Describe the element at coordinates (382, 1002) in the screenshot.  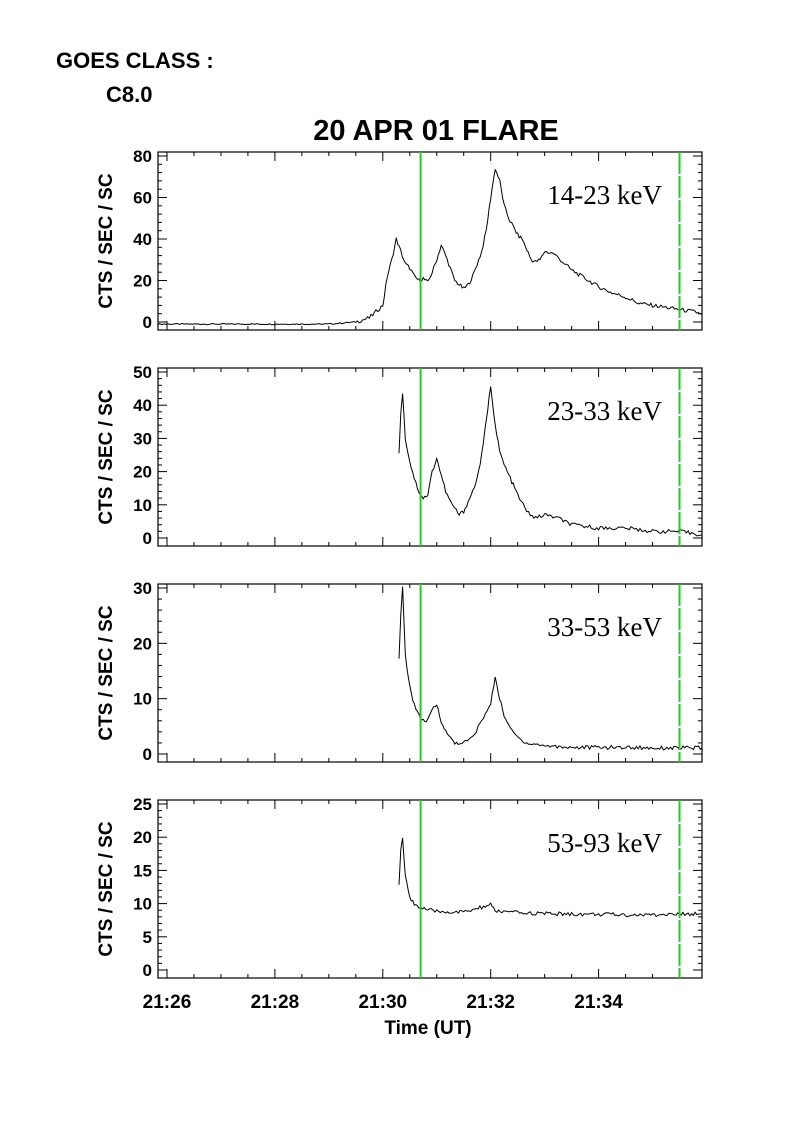
I see `x-tick-label: 21:30` at that location.